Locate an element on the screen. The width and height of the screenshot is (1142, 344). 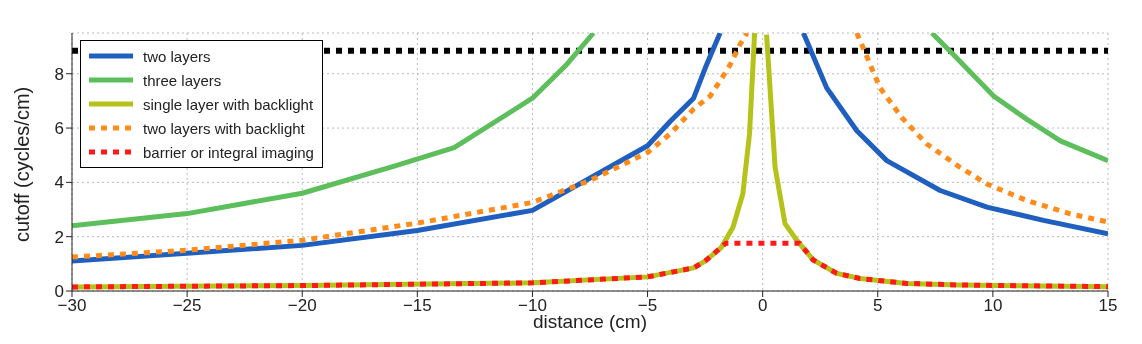
legend-label: two layers with backlight is located at coordinates (224, 128).